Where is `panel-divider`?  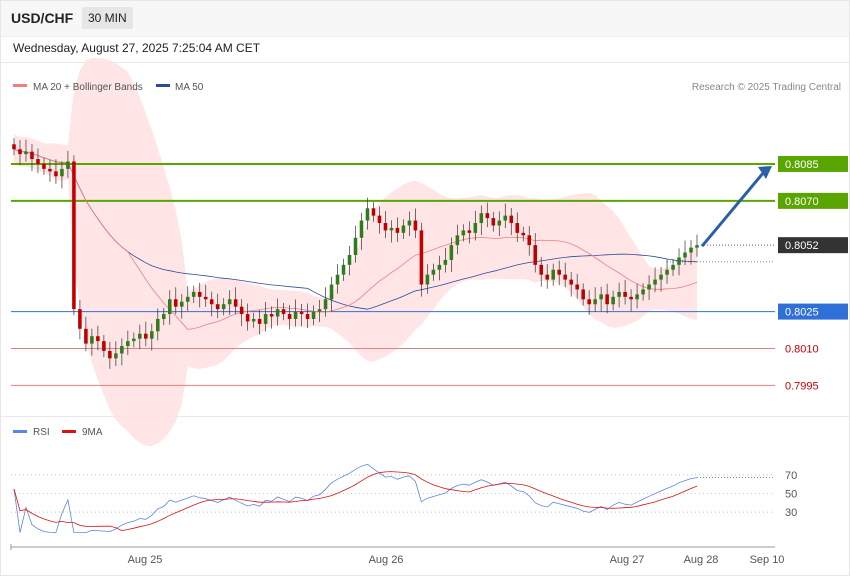 panel-divider is located at coordinates (425, 416).